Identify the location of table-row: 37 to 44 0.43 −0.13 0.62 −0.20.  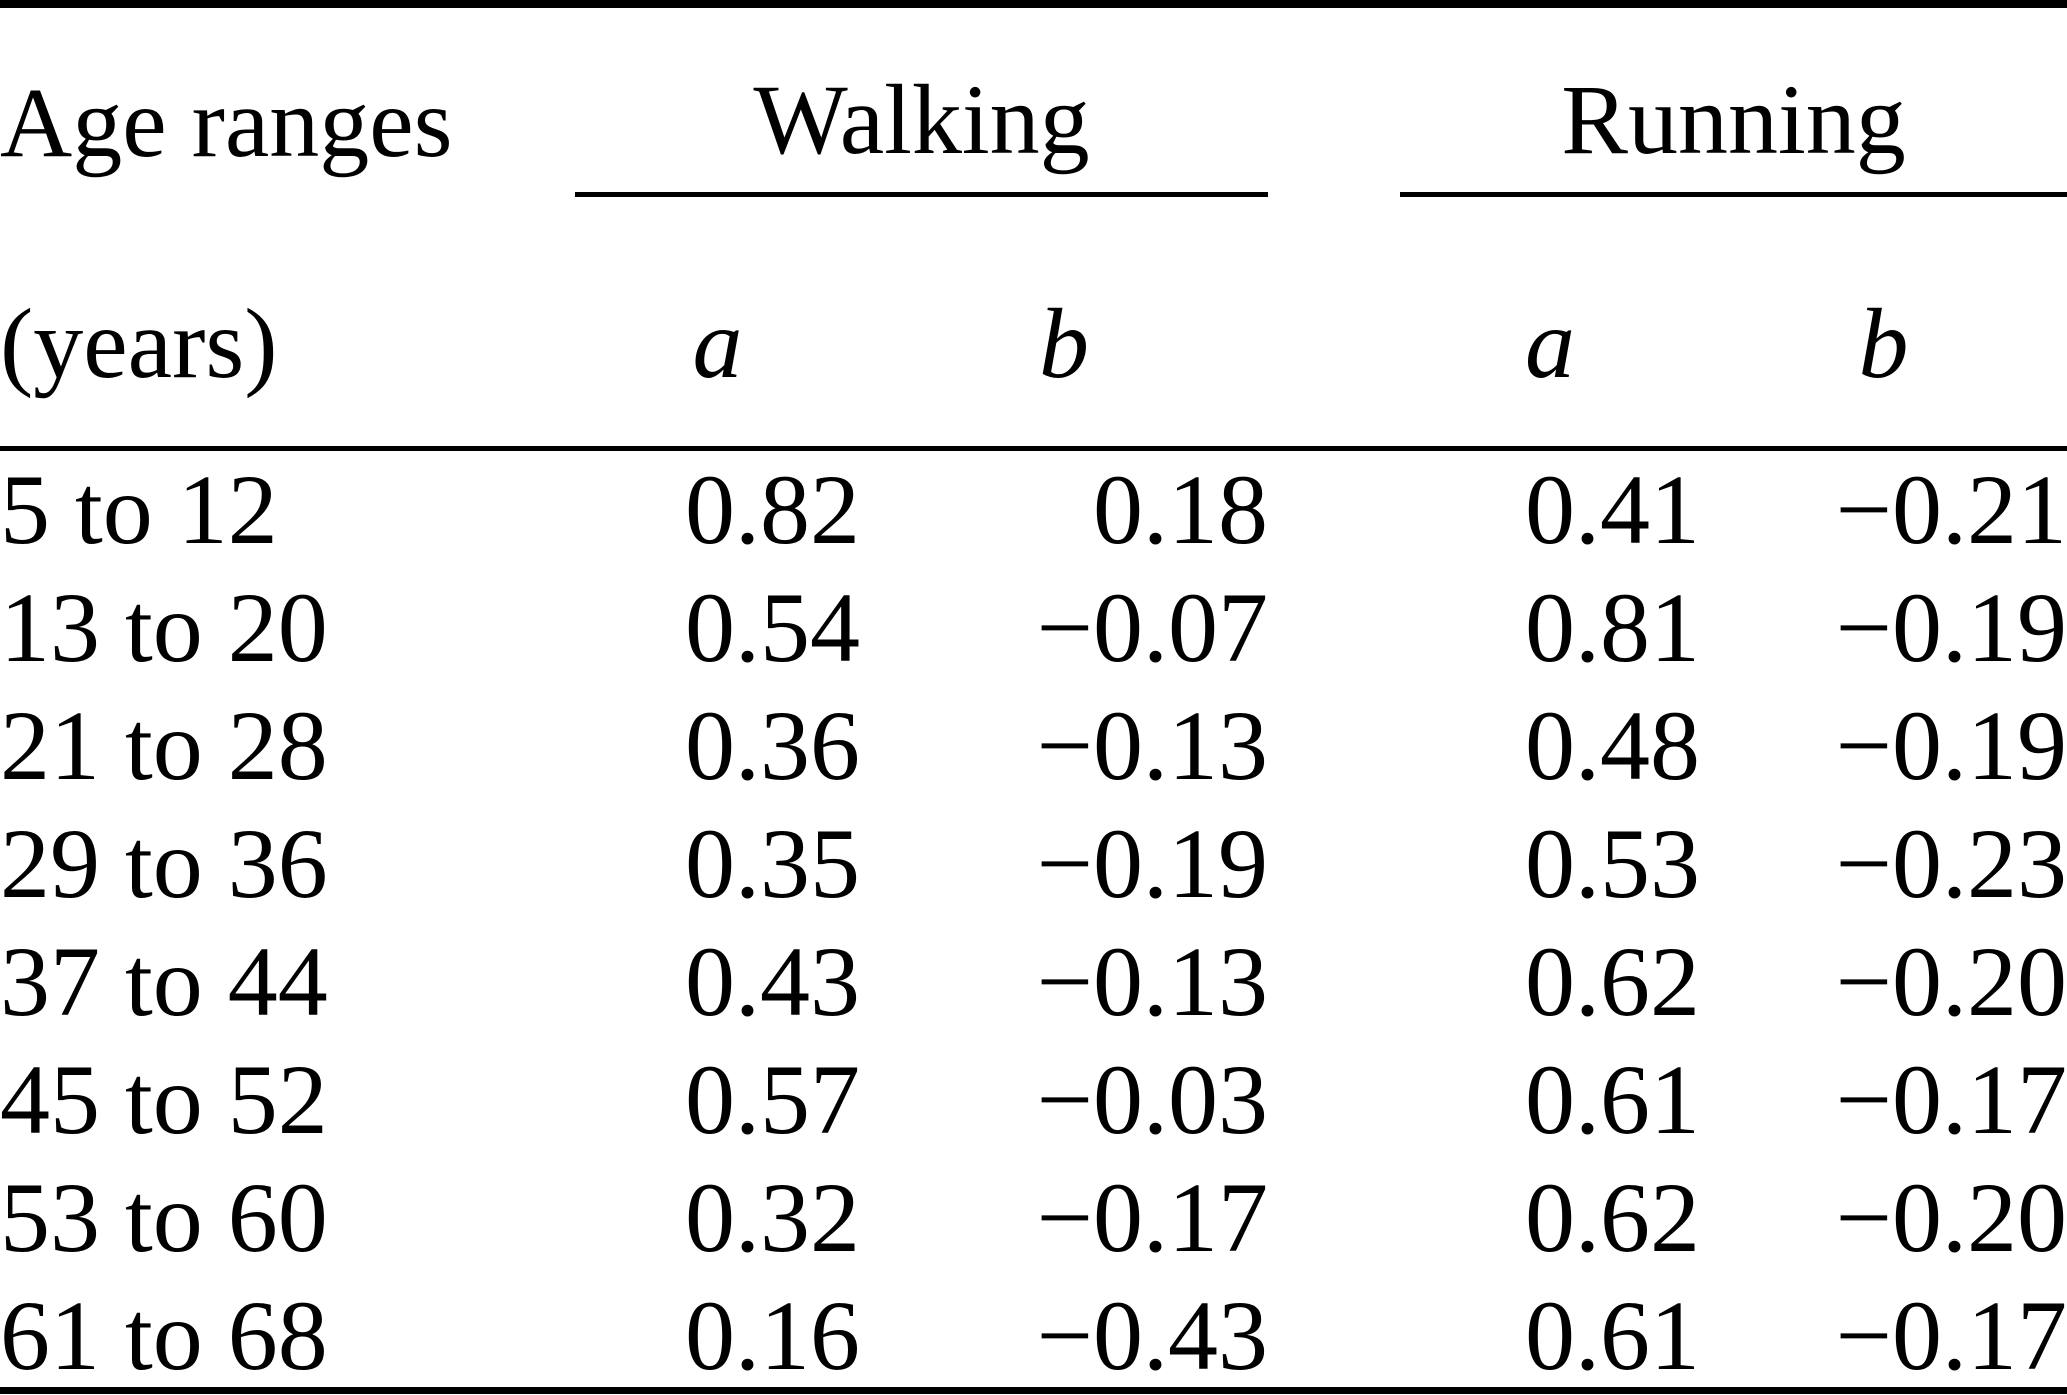
(1033, 982).